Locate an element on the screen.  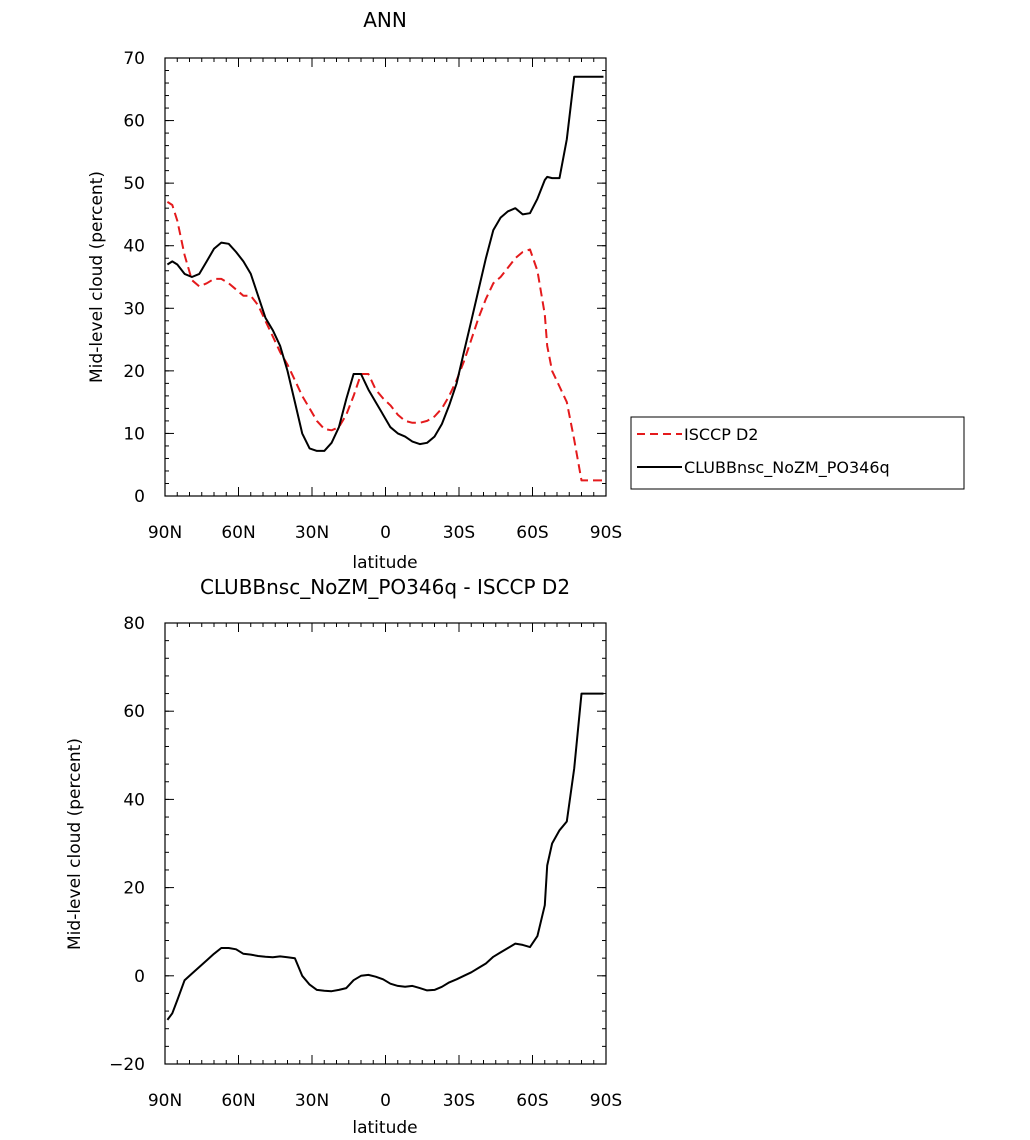
bottom-x-tick-label: 60N is located at coordinates (238, 1101).